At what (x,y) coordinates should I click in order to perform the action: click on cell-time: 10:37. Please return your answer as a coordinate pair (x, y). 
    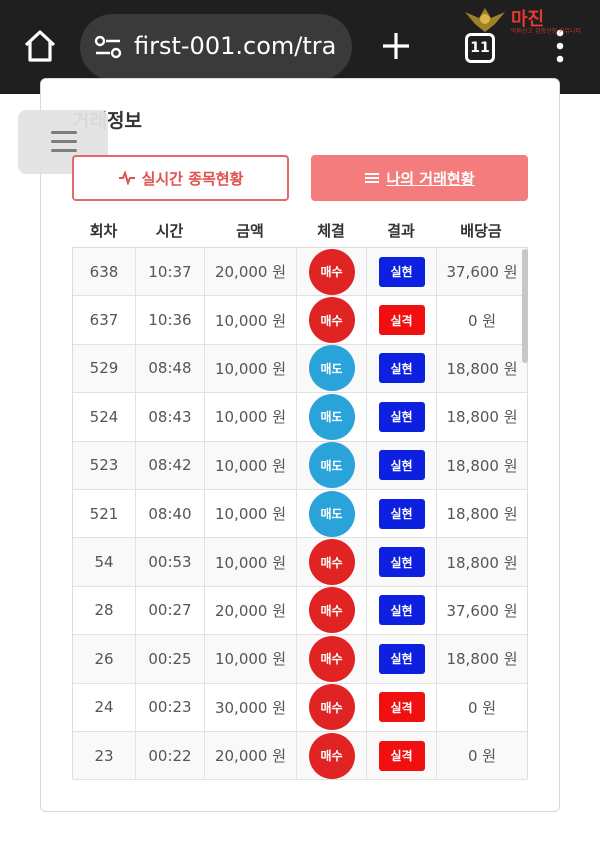
    Looking at the image, I should click on (170, 272).